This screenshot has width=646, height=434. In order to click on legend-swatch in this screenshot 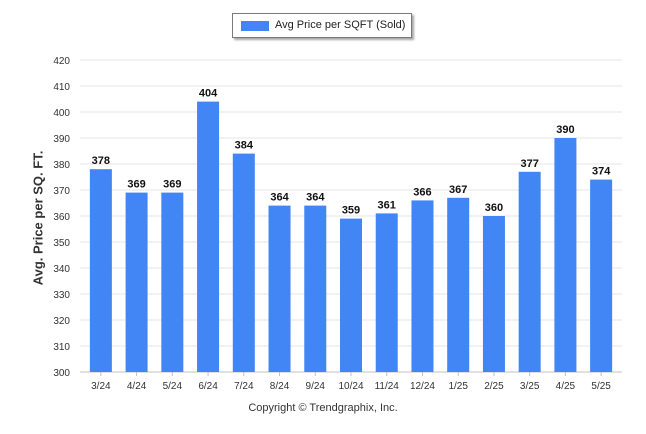, I will do `click(255, 26)`.